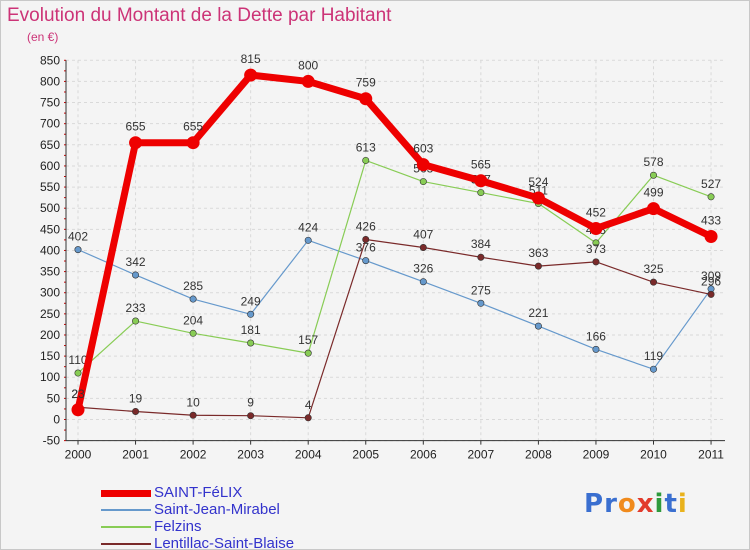  I want to click on data-label: 402, so click(78, 237).